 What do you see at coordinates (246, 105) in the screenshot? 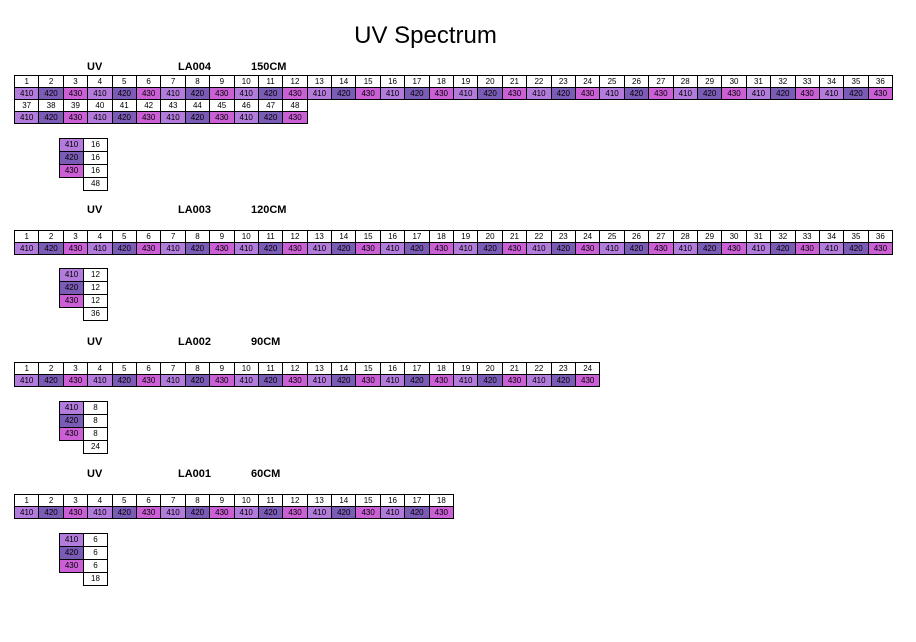
I see `position-number-cell: 46` at bounding box center [246, 105].